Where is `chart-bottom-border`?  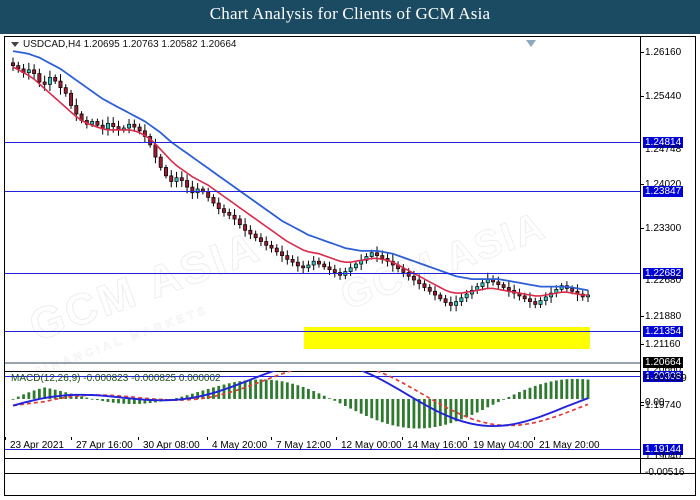
chart-bottom-border is located at coordinates (349, 458).